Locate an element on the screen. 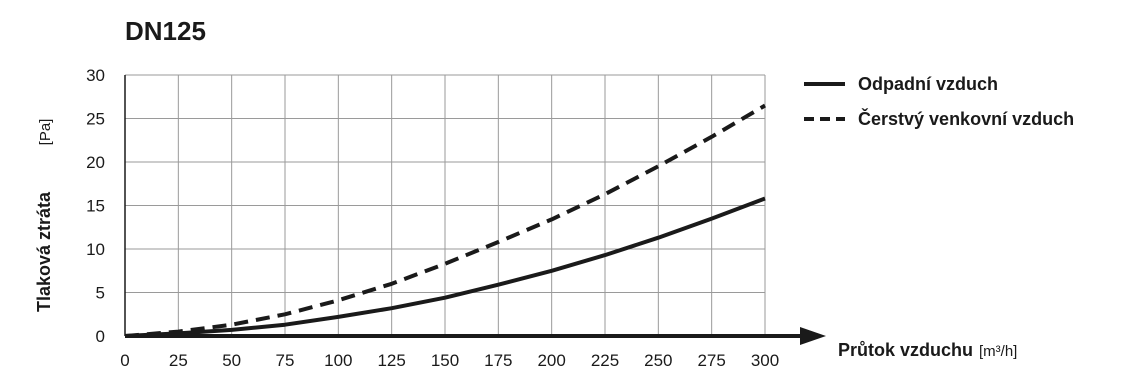  y-tick-label: 15 is located at coordinates (95, 206).